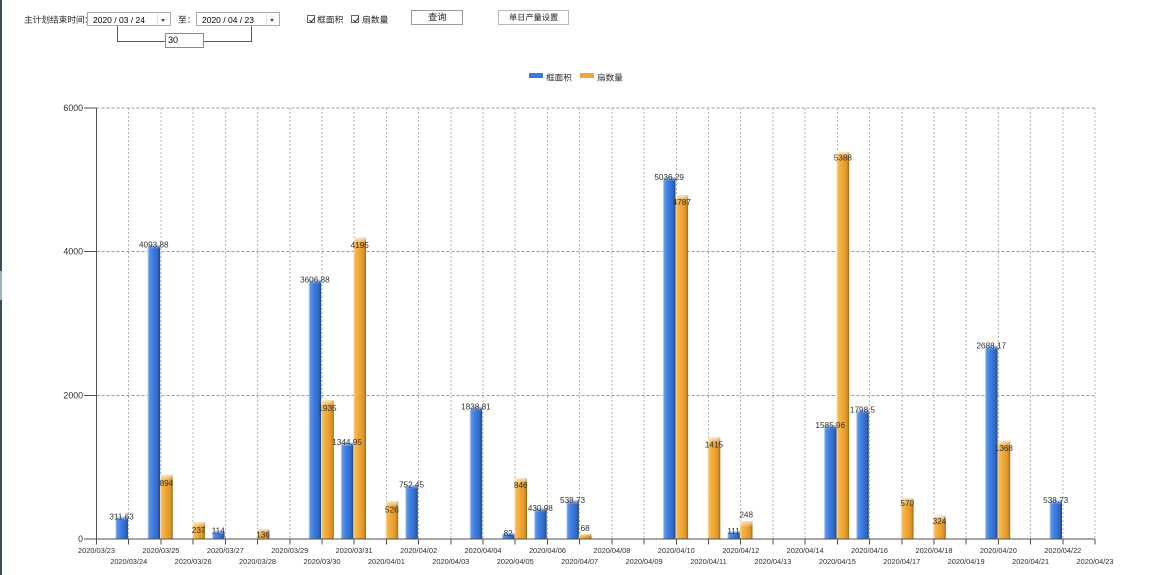 The image size is (1150, 575). Describe the element at coordinates (327, 408) in the screenshot. I see `svg-text: 1935` at that location.